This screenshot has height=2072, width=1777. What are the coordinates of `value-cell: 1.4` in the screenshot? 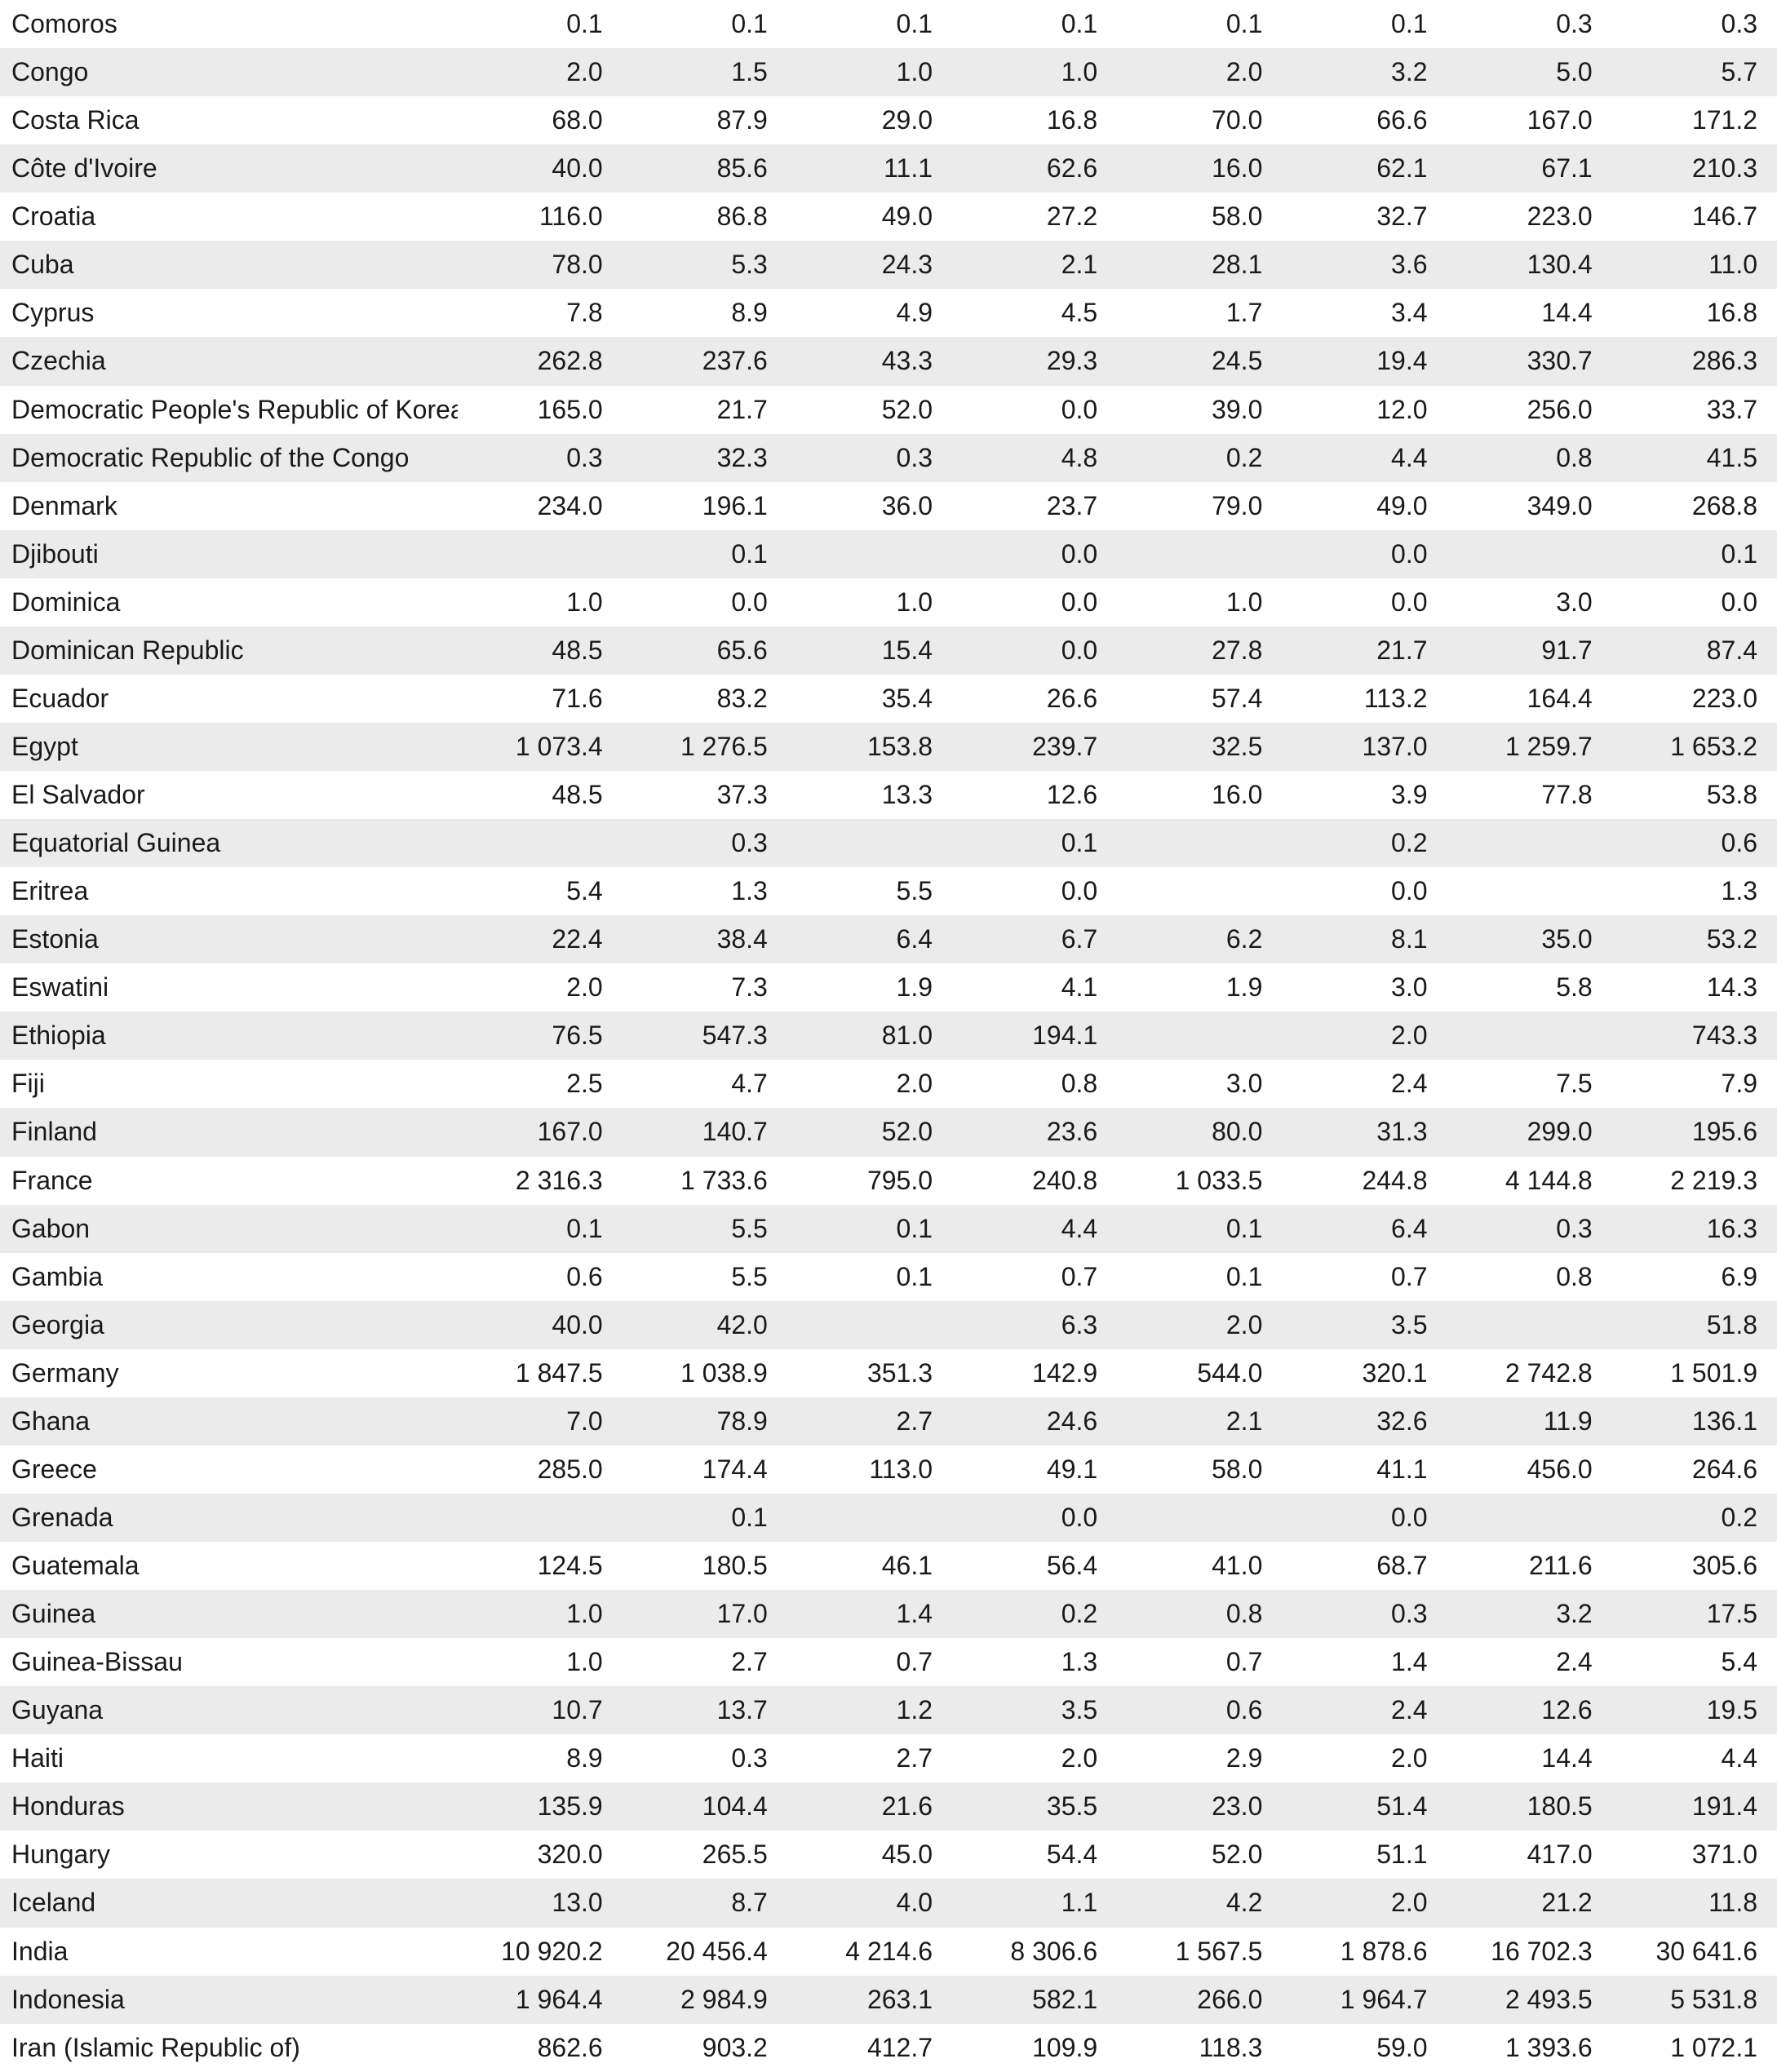 It's located at (915, 1614).